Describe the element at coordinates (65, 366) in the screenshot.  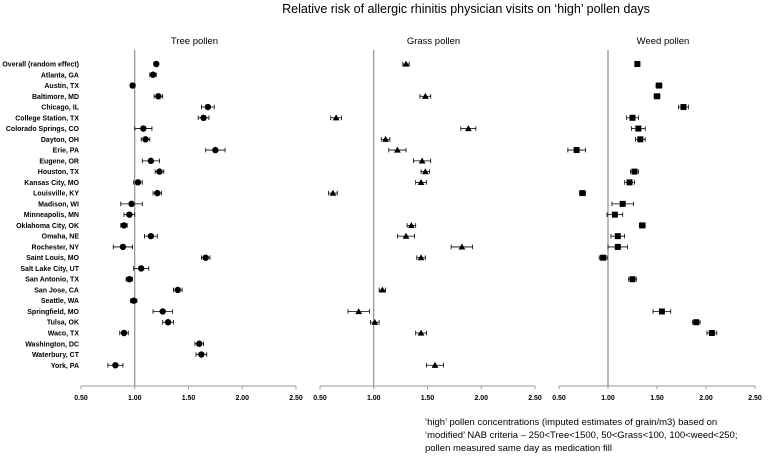
I see `category-label: York, PA` at that location.